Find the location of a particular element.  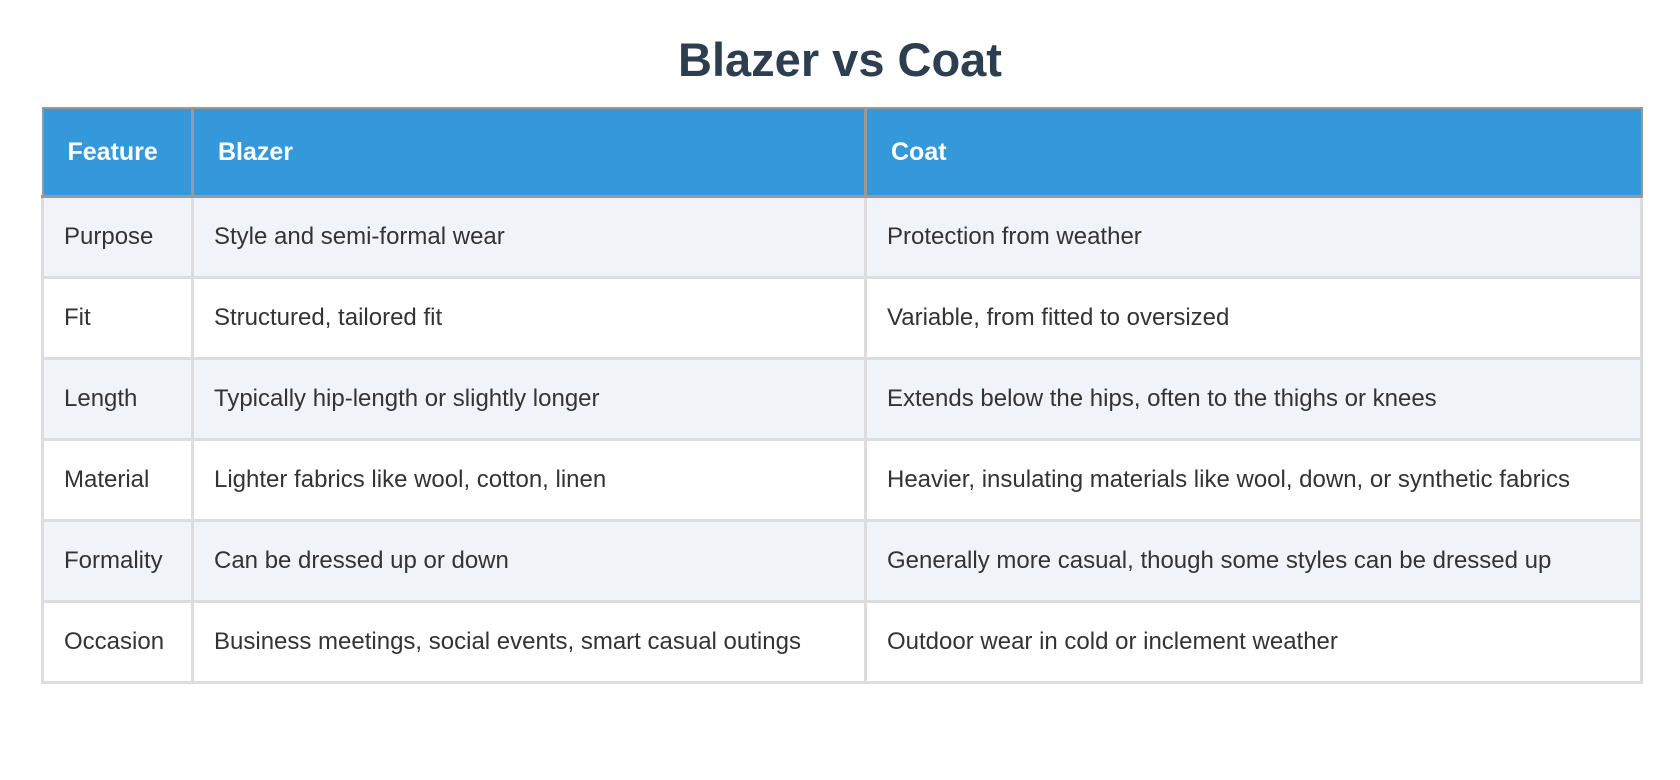

table-header: Feature Blazer Coat is located at coordinates (842, 153).